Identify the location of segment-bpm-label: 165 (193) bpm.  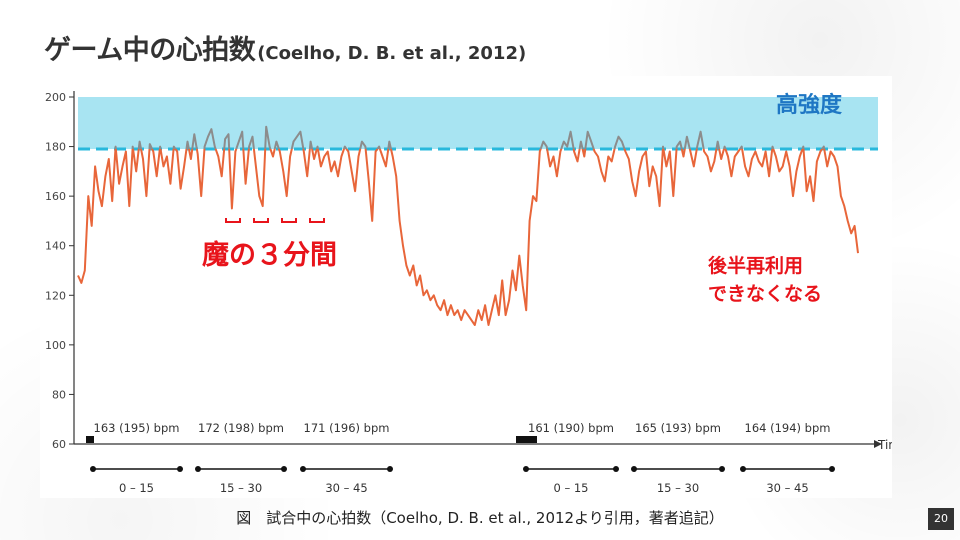
(678, 428).